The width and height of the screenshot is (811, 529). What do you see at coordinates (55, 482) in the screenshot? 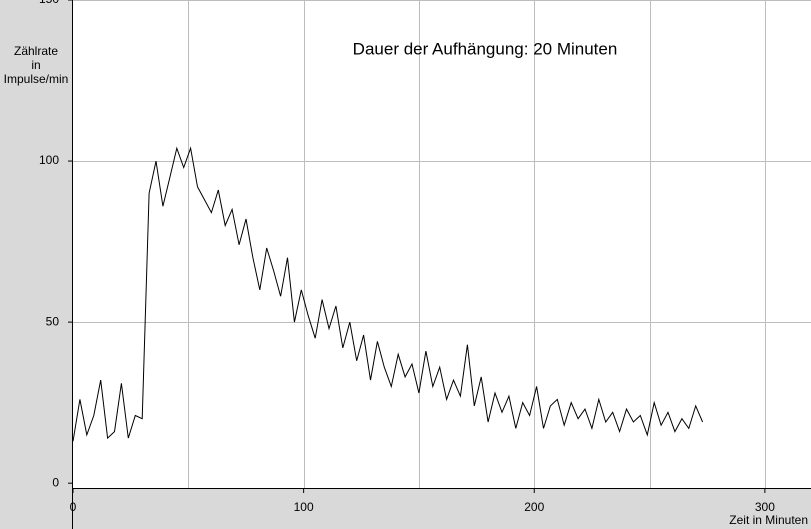
I see `y-tick-label: 0` at bounding box center [55, 482].